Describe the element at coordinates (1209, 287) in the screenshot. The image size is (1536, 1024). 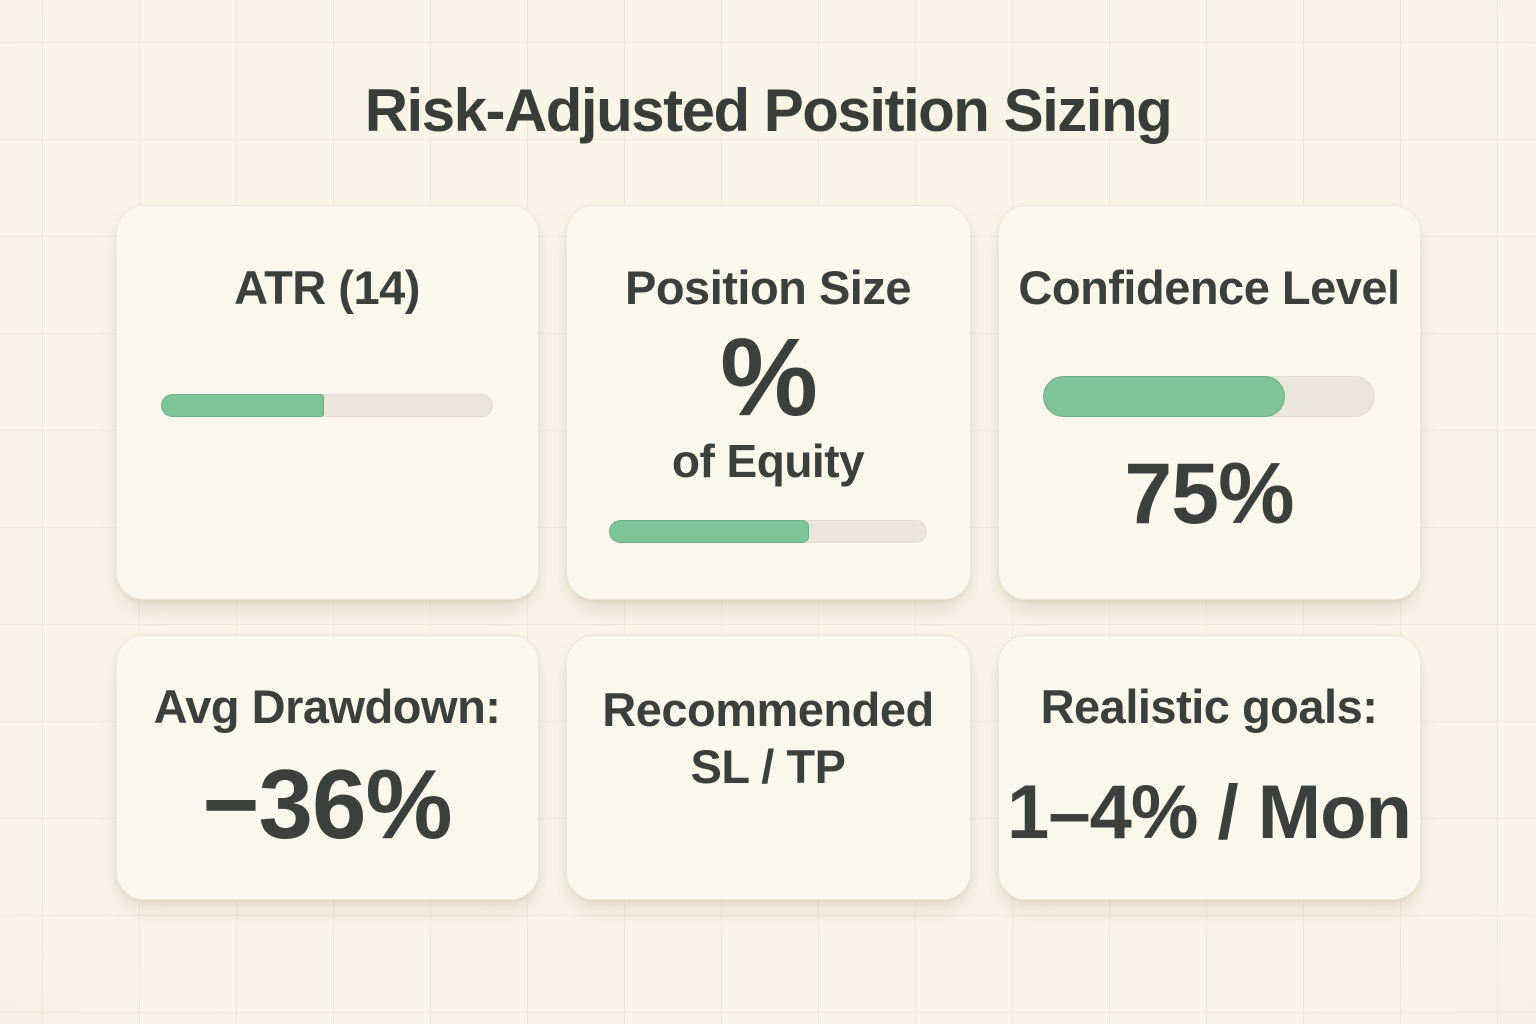
I see `confidence-card-title: Confidence Level` at that location.